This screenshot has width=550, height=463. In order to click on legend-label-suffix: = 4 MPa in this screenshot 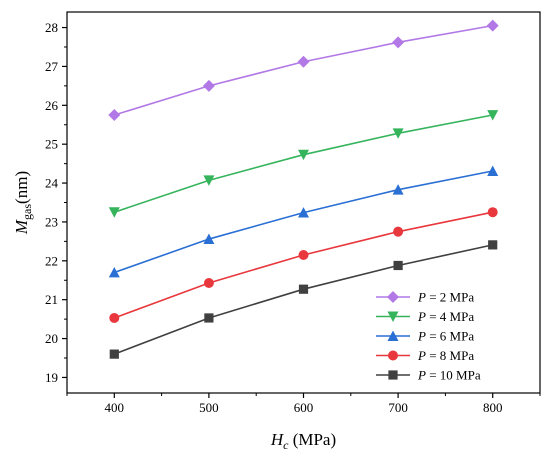, I will do `click(450, 316)`.